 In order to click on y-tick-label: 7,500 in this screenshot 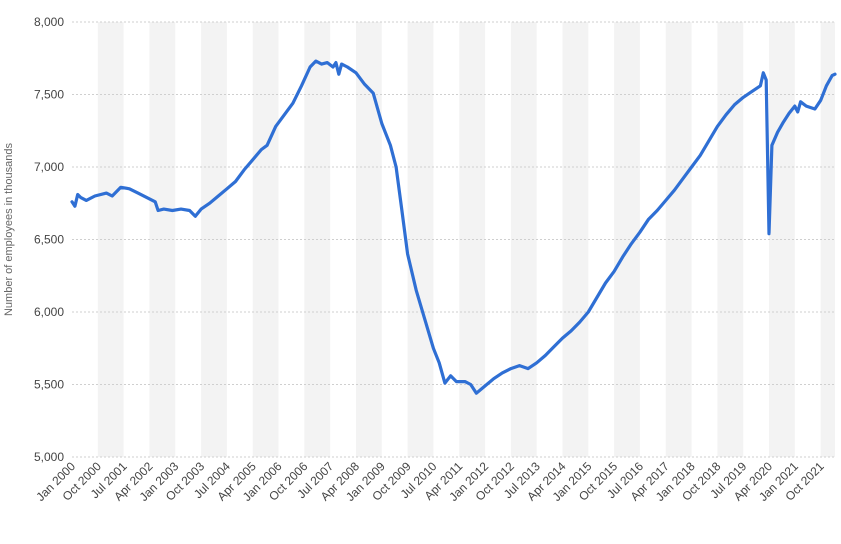, I will do `click(49, 95)`.